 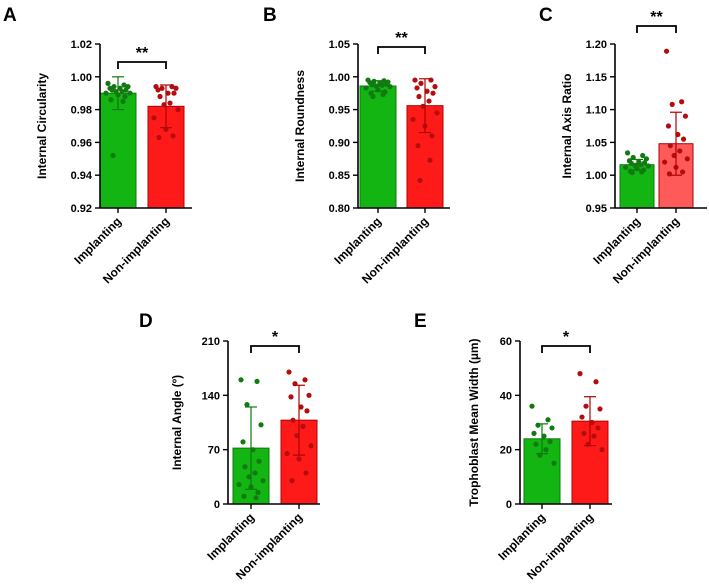 I want to click on significance-bracket-b, so click(x=401, y=50).